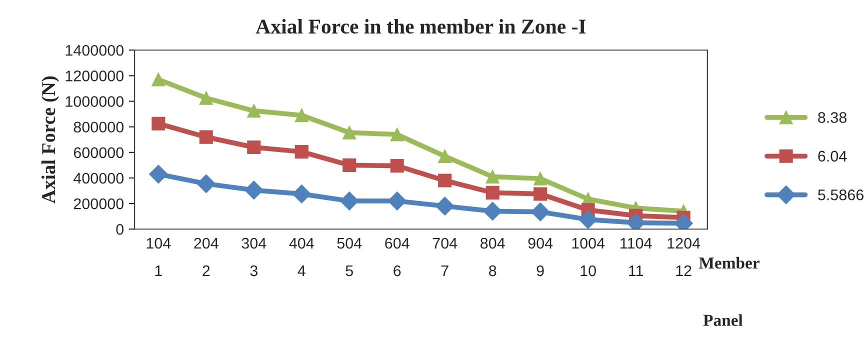  What do you see at coordinates (832, 156) in the screenshot?
I see `legend-label: 6.04` at bounding box center [832, 156].